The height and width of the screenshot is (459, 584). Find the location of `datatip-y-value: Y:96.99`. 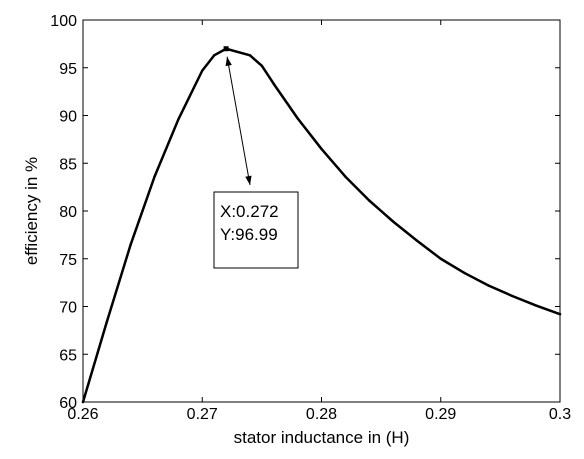

datatip-y-value: Y:96.99 is located at coordinates (249, 234).